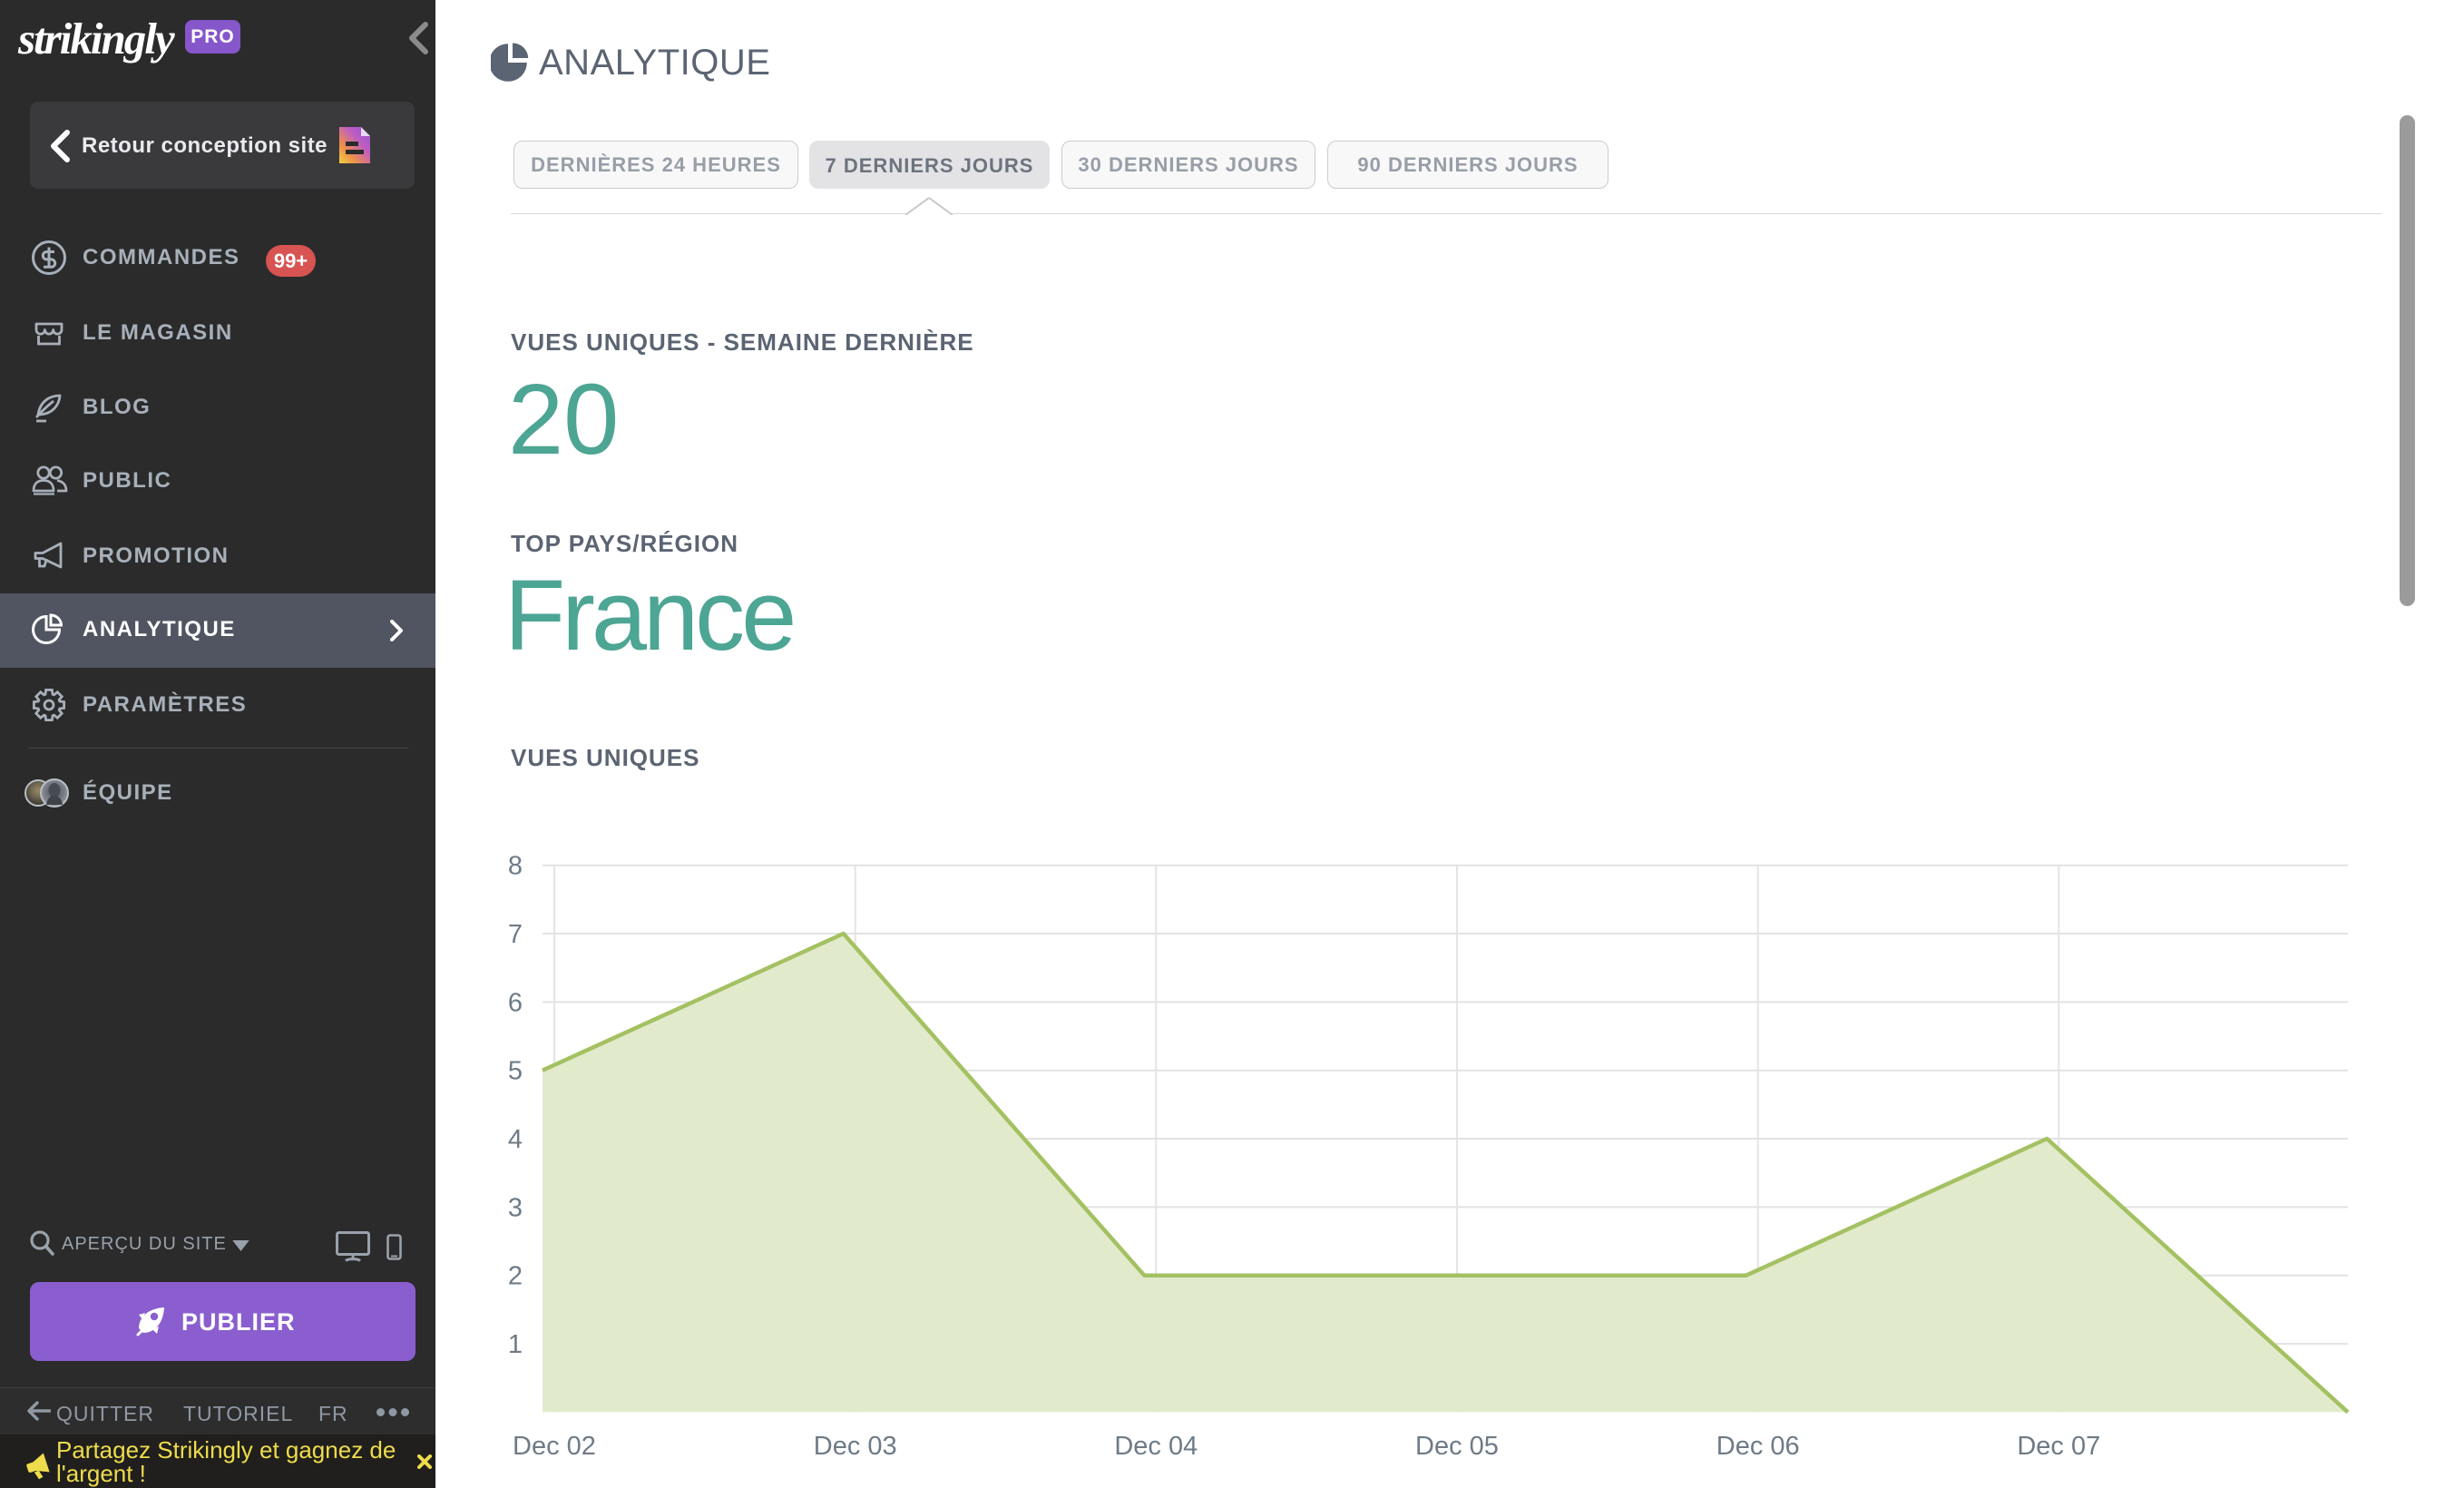  Describe the element at coordinates (515, 1276) in the screenshot. I see `svg-text: 2` at that location.